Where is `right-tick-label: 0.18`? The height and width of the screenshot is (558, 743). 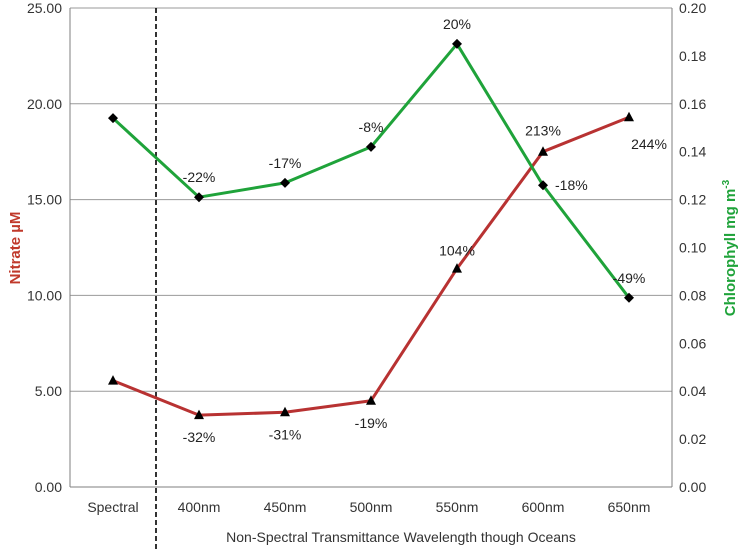 right-tick-label: 0.18 is located at coordinates (692, 56).